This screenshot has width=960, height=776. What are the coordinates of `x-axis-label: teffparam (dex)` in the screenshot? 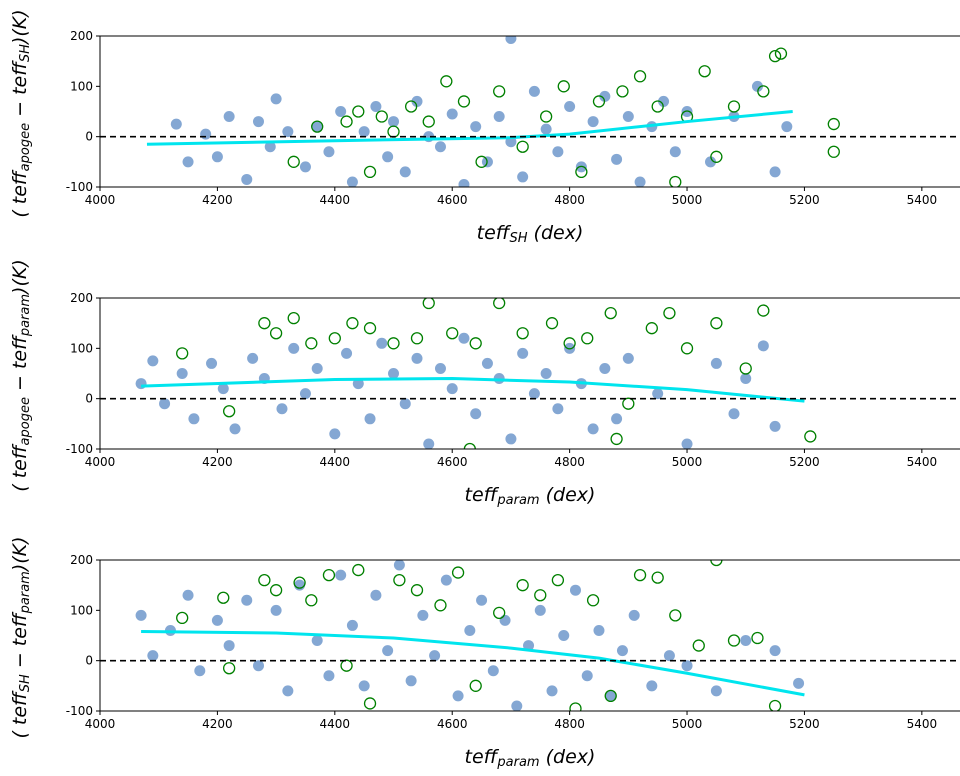 It's located at (530, 758).